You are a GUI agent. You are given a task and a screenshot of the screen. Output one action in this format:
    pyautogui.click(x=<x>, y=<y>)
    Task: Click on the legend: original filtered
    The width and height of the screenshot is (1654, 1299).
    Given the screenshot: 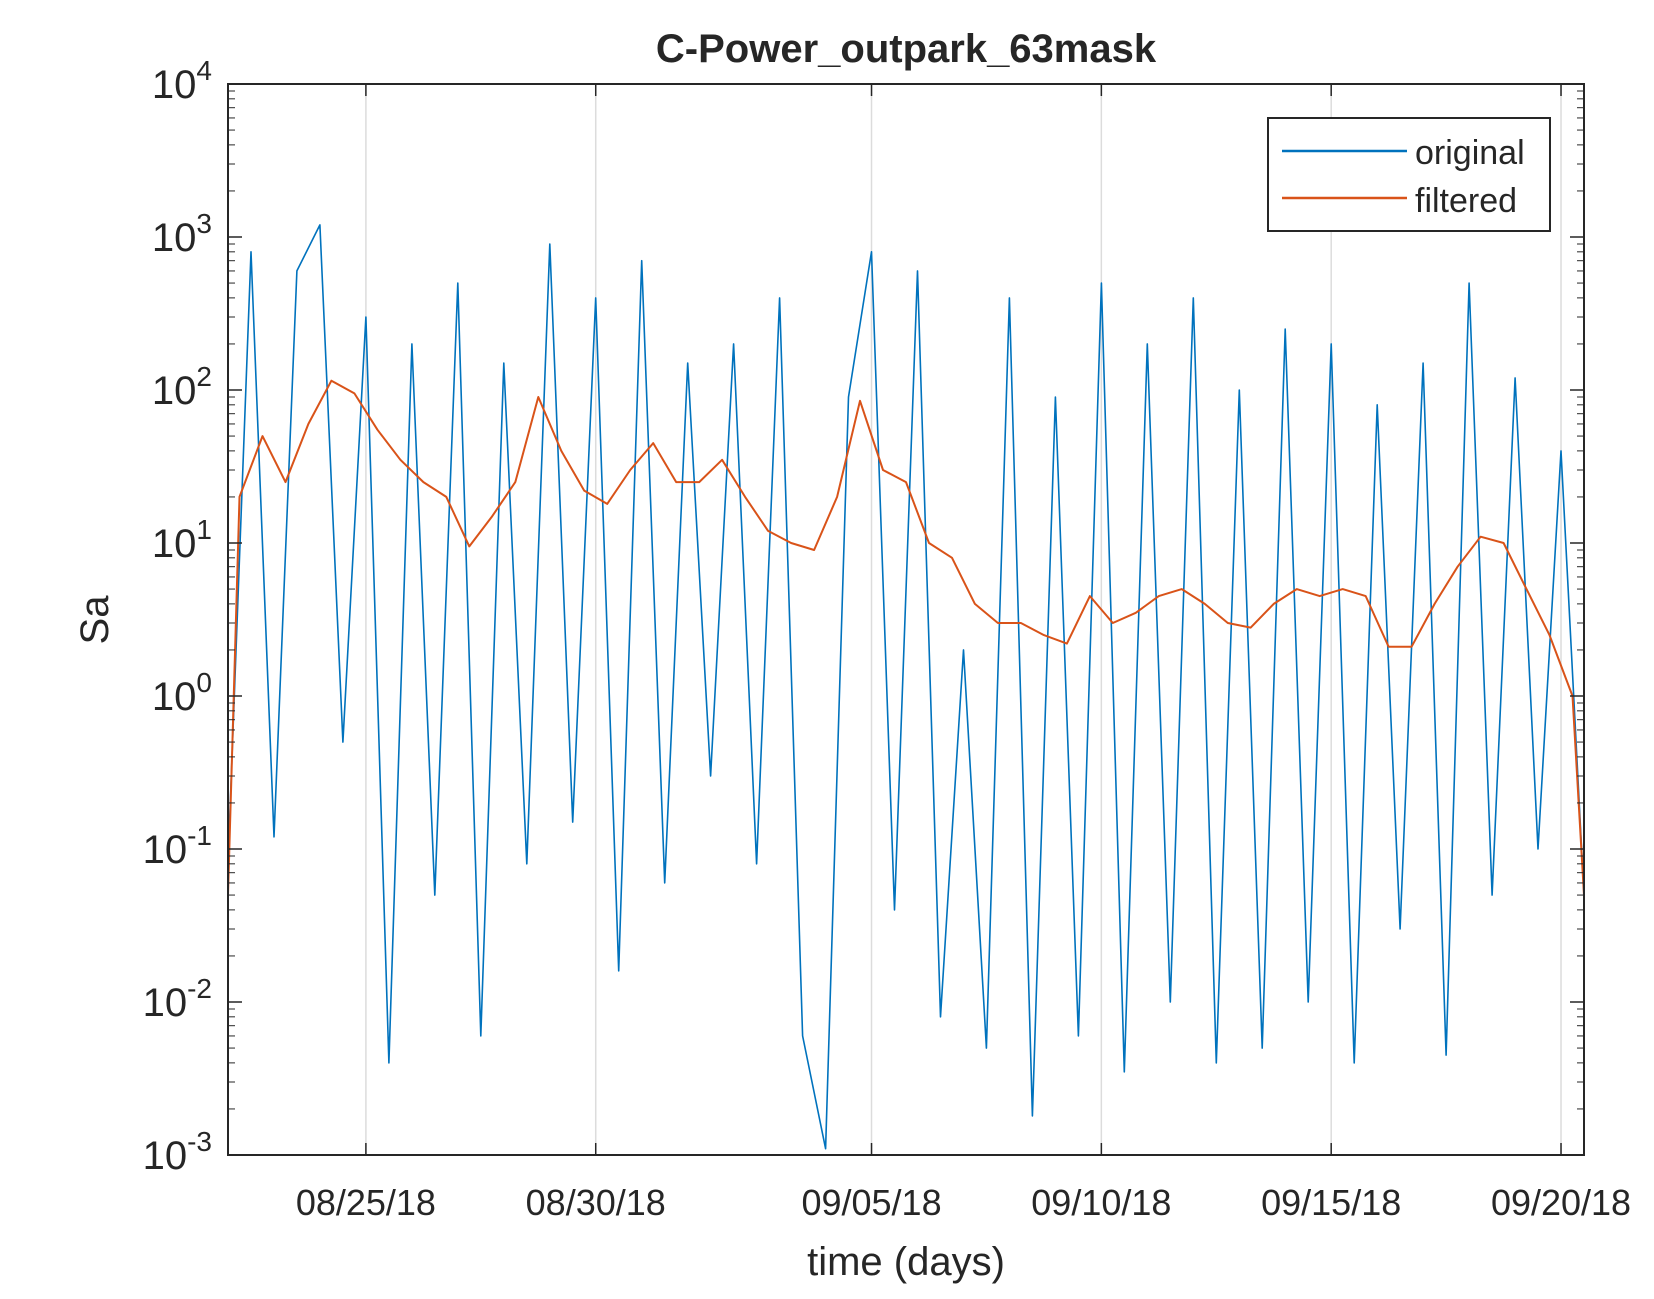 What is the action you would take?
    pyautogui.click(x=1409, y=174)
    